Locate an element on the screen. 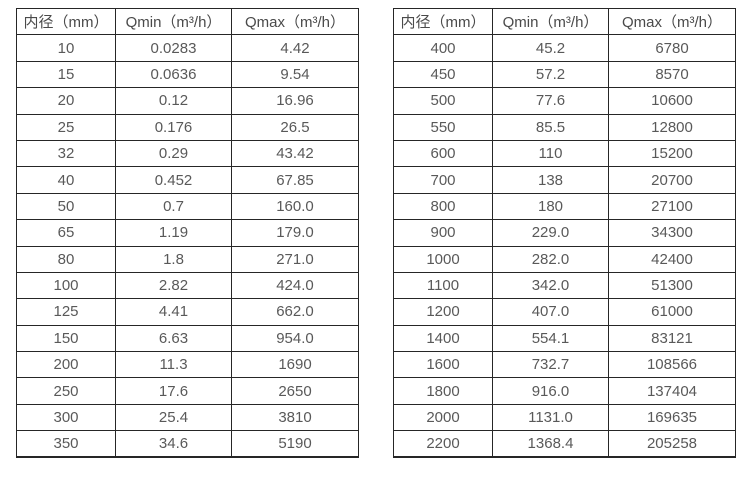 The image size is (750, 483). table-row: 350 34.6 5190 is located at coordinates (187, 444).